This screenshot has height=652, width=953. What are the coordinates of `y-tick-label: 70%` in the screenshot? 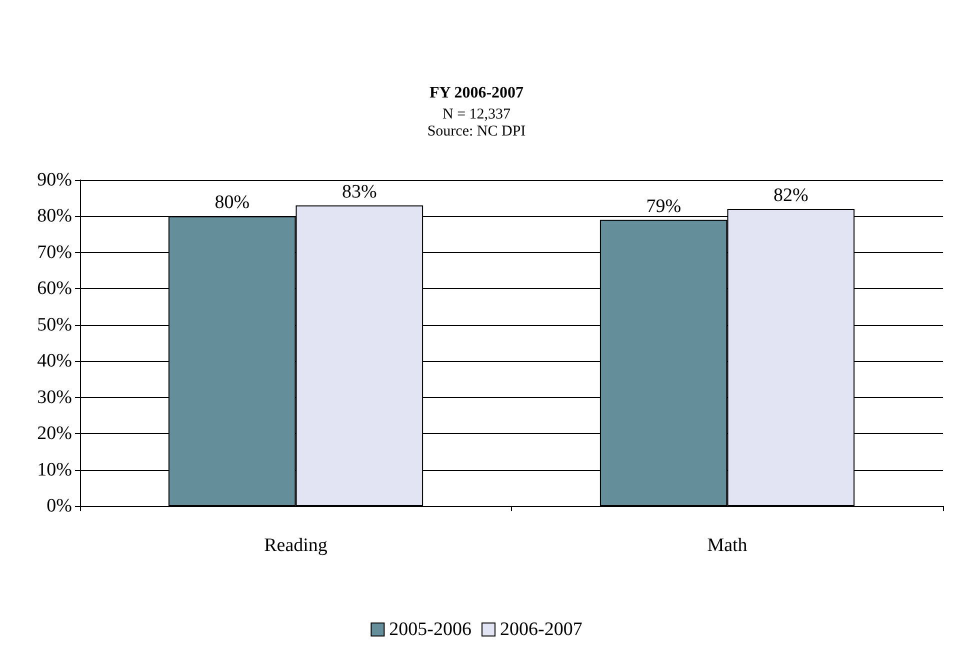 It's located at (54, 252).